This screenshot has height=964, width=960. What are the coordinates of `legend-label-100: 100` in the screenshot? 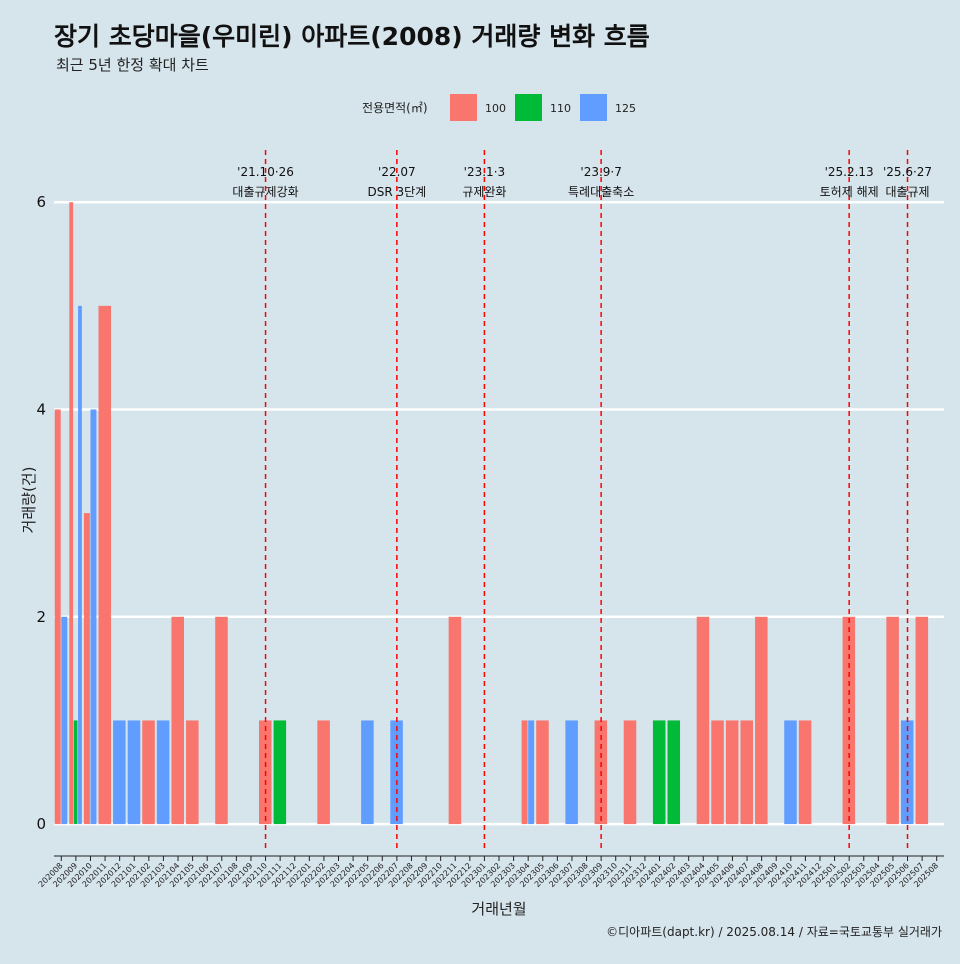 It's located at (495, 108).